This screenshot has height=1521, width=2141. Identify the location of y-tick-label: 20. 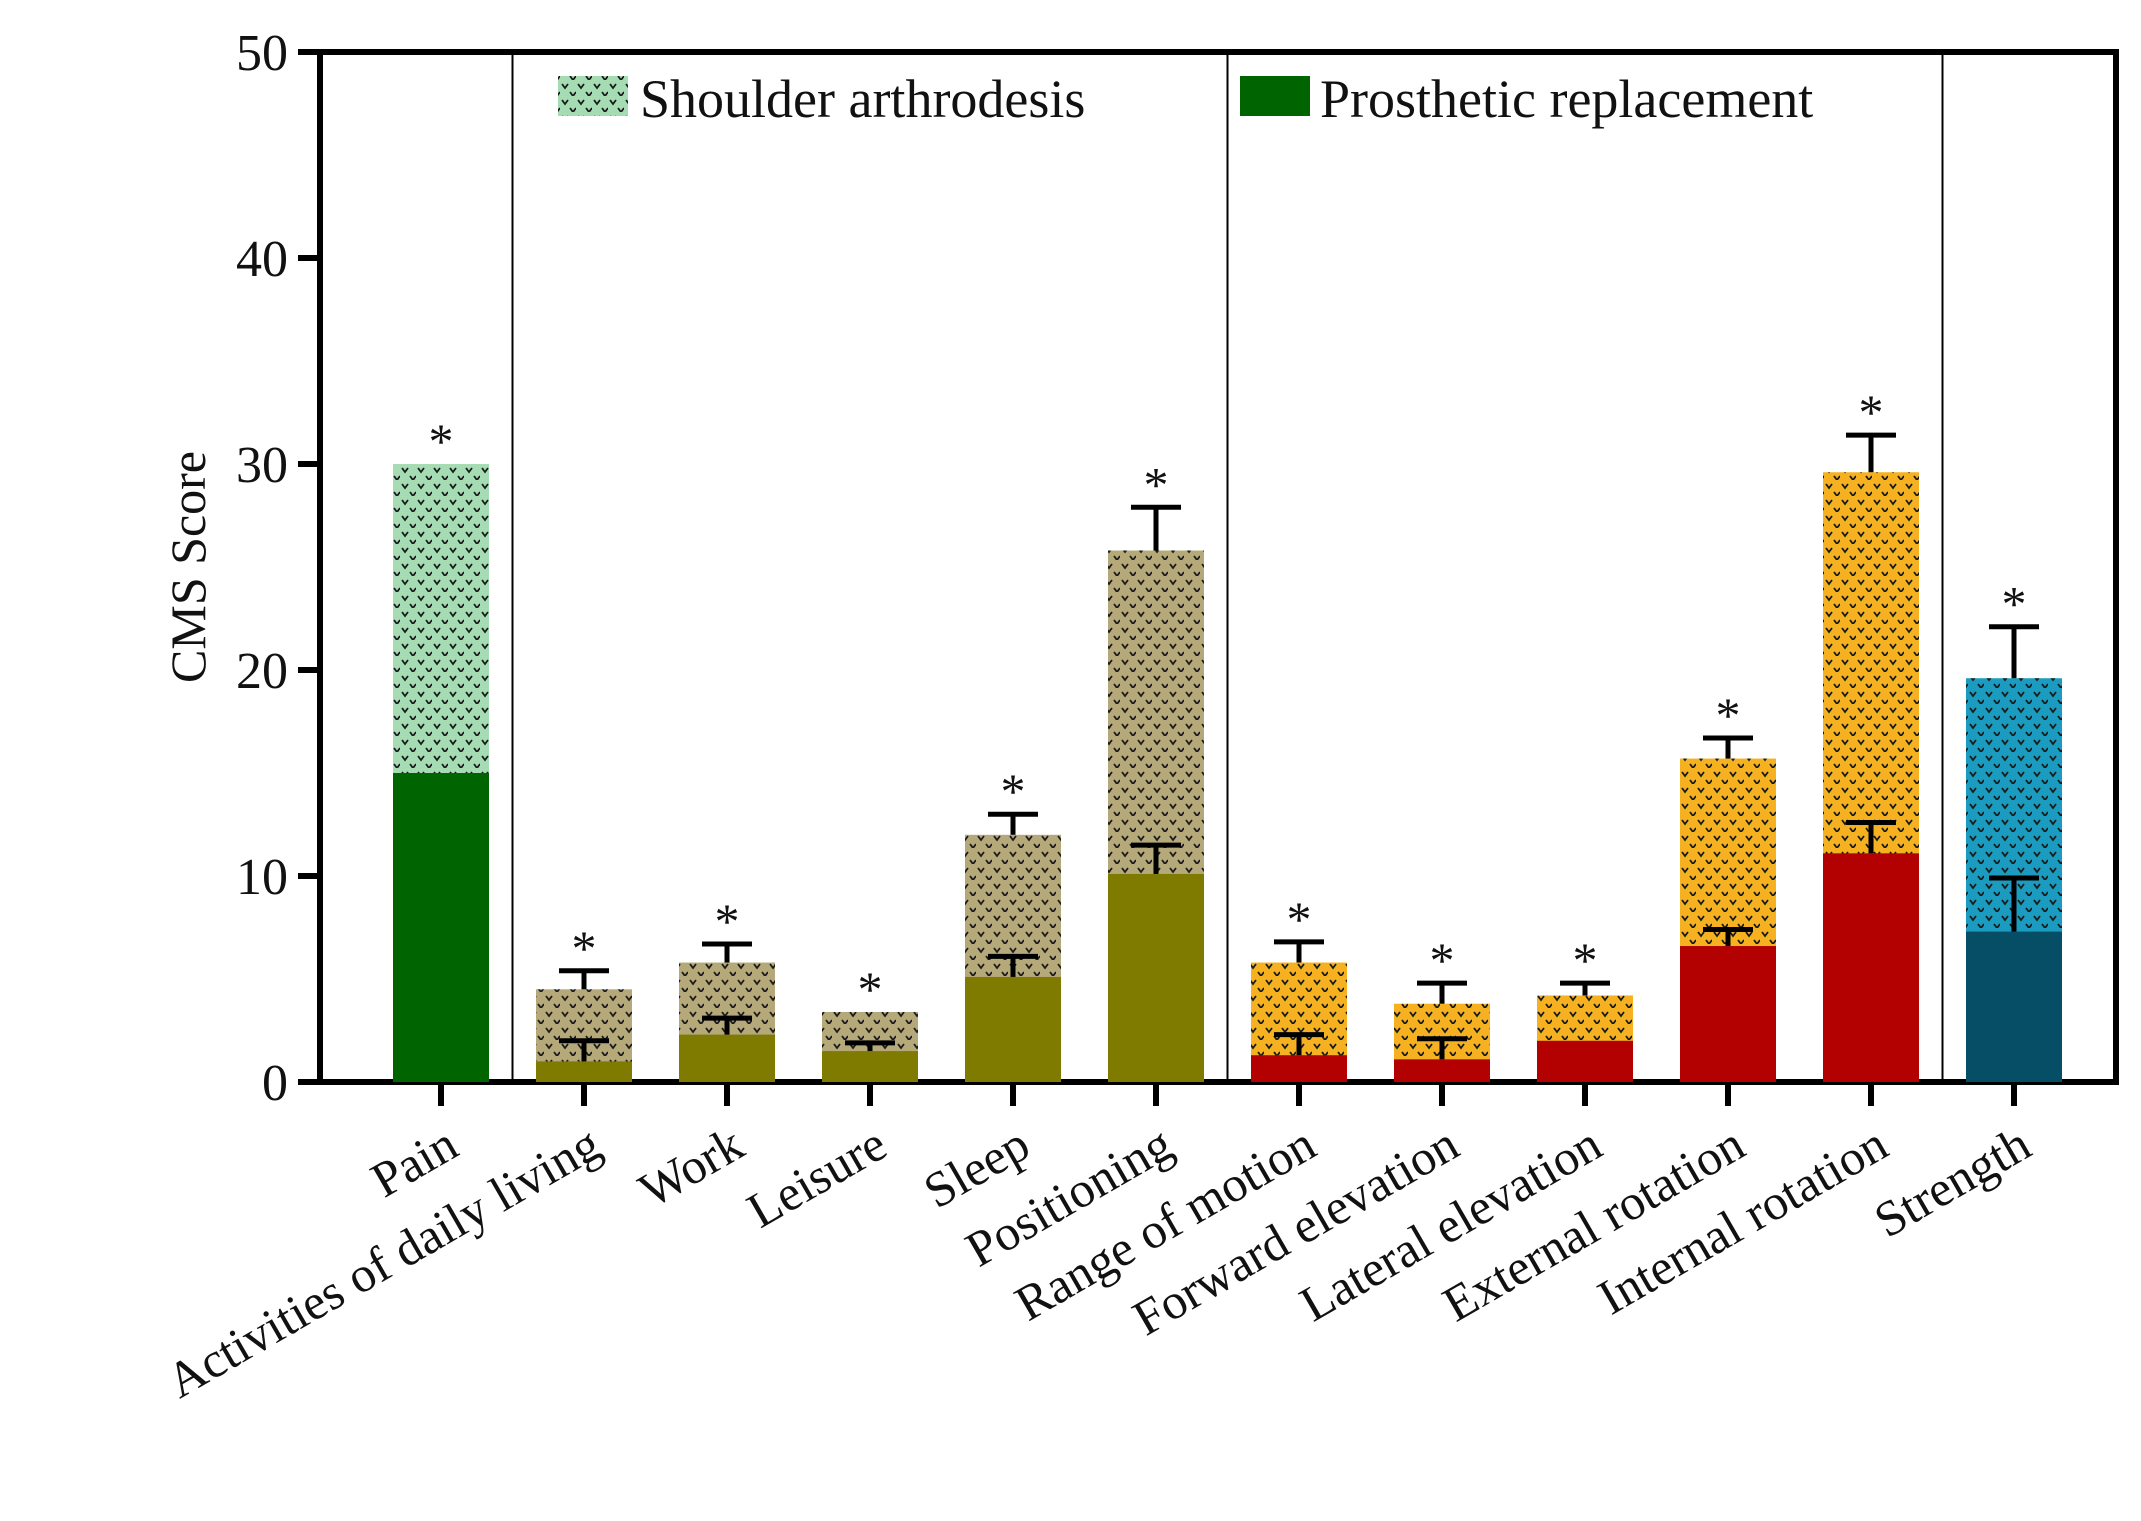
(262, 671).